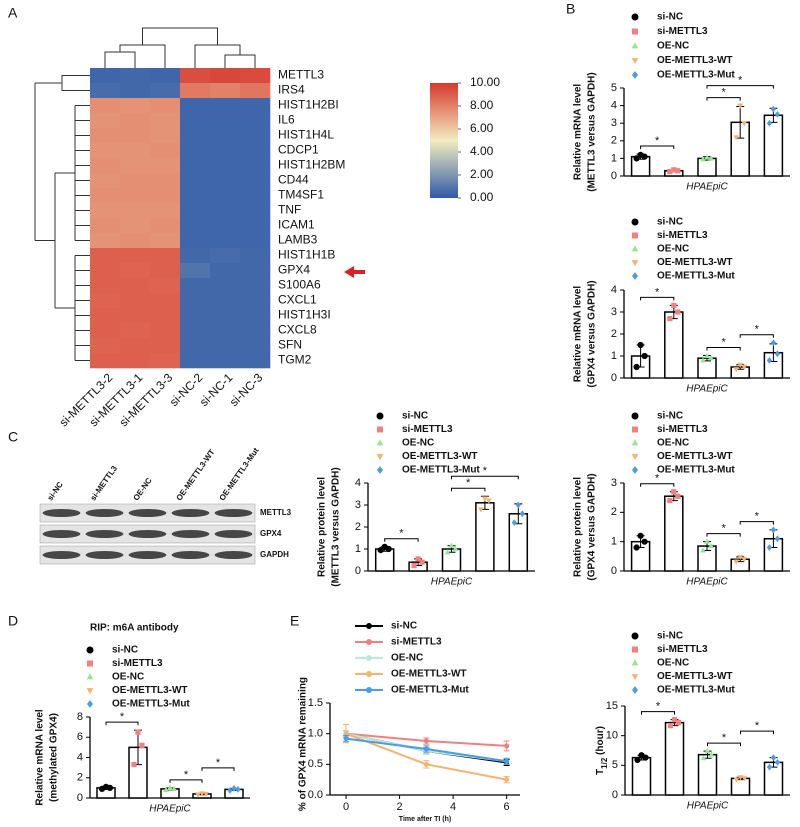 The height and width of the screenshot is (827, 800). What do you see at coordinates (485, 82) in the screenshot?
I see `colorbar-tick-label: 10.00` at bounding box center [485, 82].